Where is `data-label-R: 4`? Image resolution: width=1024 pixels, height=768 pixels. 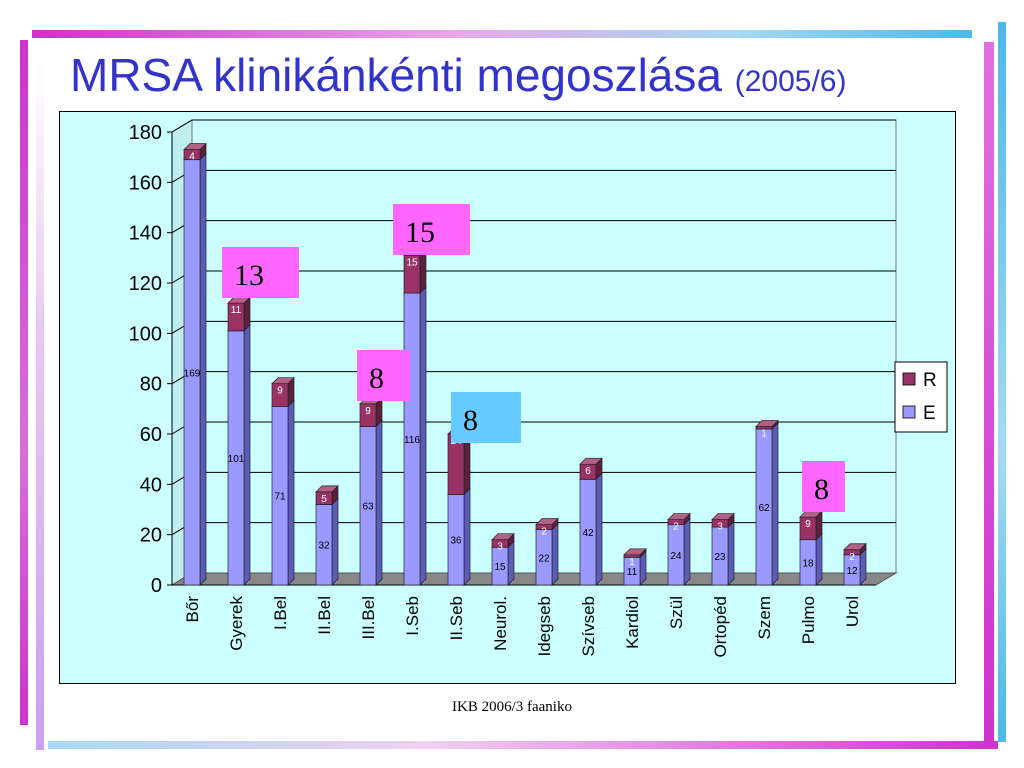
data-label-R: 4 is located at coordinates (192, 157).